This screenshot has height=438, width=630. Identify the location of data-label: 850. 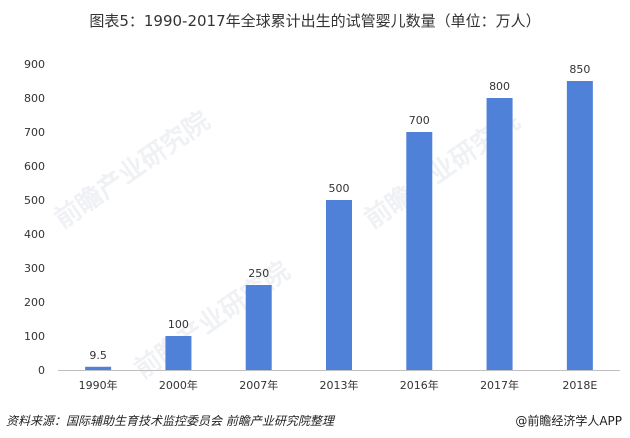
(579, 69).